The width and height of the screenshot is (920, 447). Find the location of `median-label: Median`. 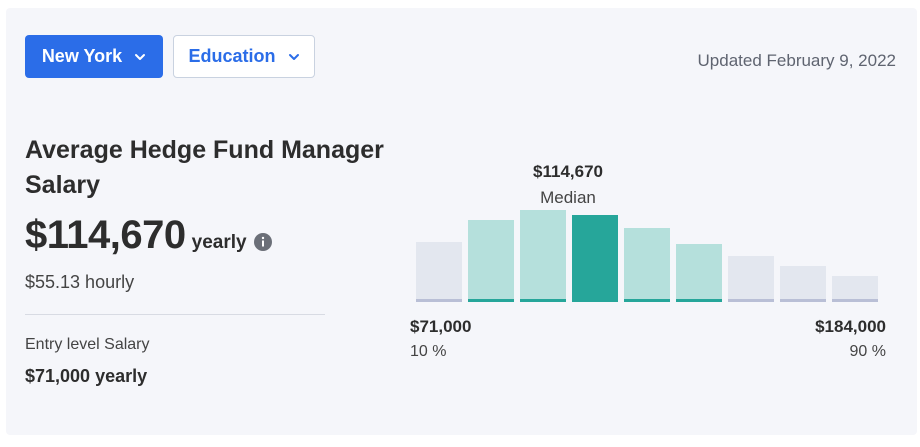

median-label: Median is located at coordinates (568, 197).